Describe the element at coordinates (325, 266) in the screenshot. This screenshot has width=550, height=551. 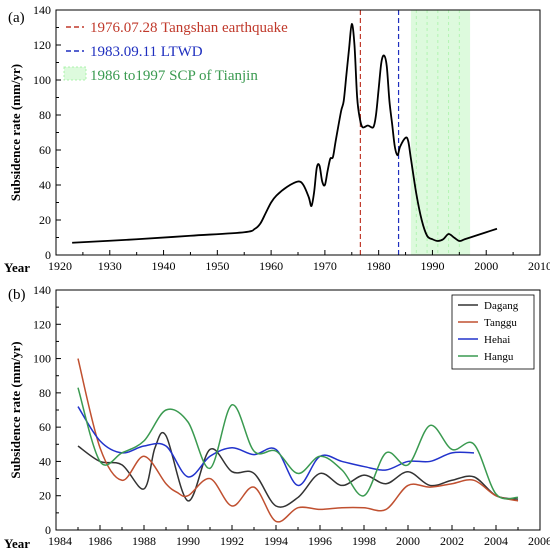
I see `x-tick-label: 1970` at that location.